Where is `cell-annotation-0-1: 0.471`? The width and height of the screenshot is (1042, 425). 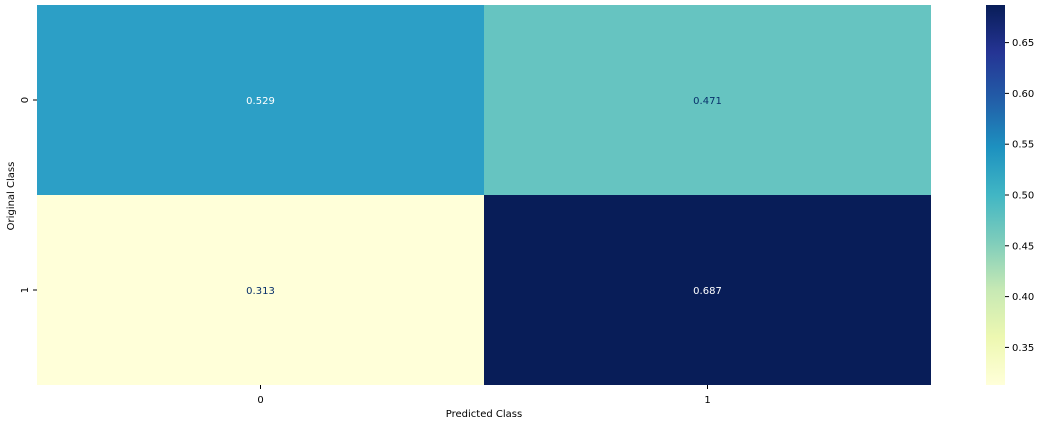
cell-annotation-0-1: 0.471 is located at coordinates (707, 101).